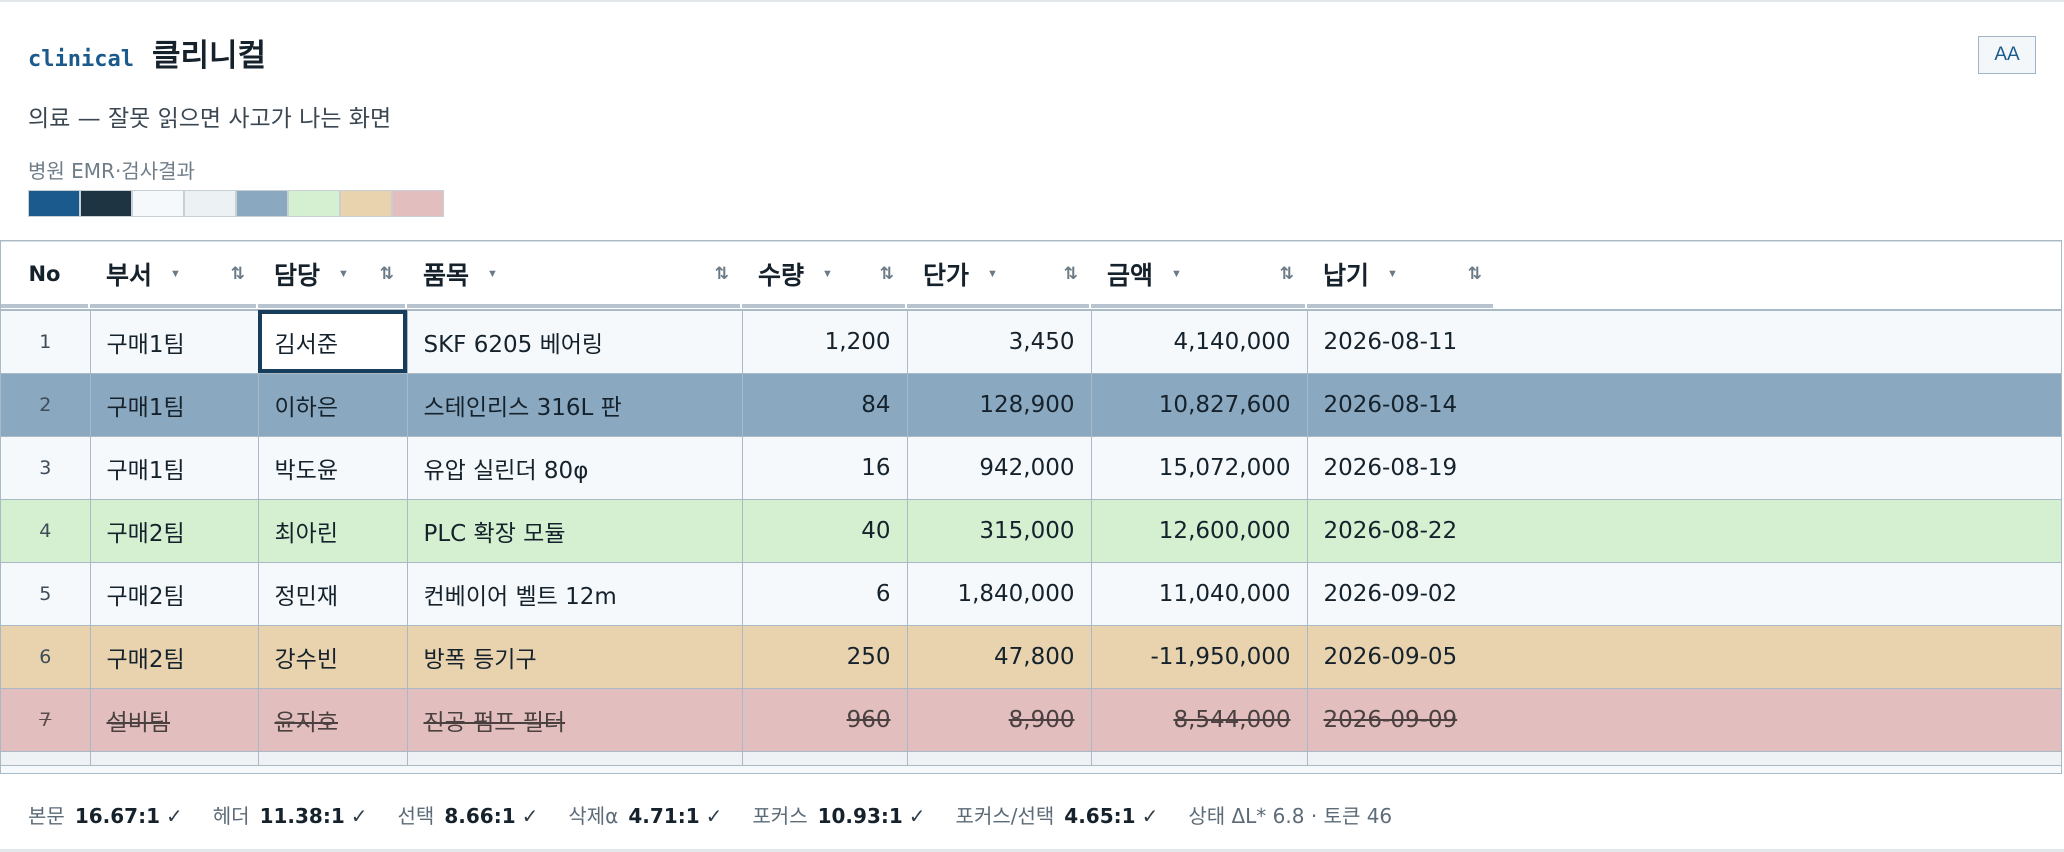 This screenshot has height=852, width=2064. Describe the element at coordinates (1199, 657) in the screenshot. I see `cell-amount: -11,950,000` at that location.